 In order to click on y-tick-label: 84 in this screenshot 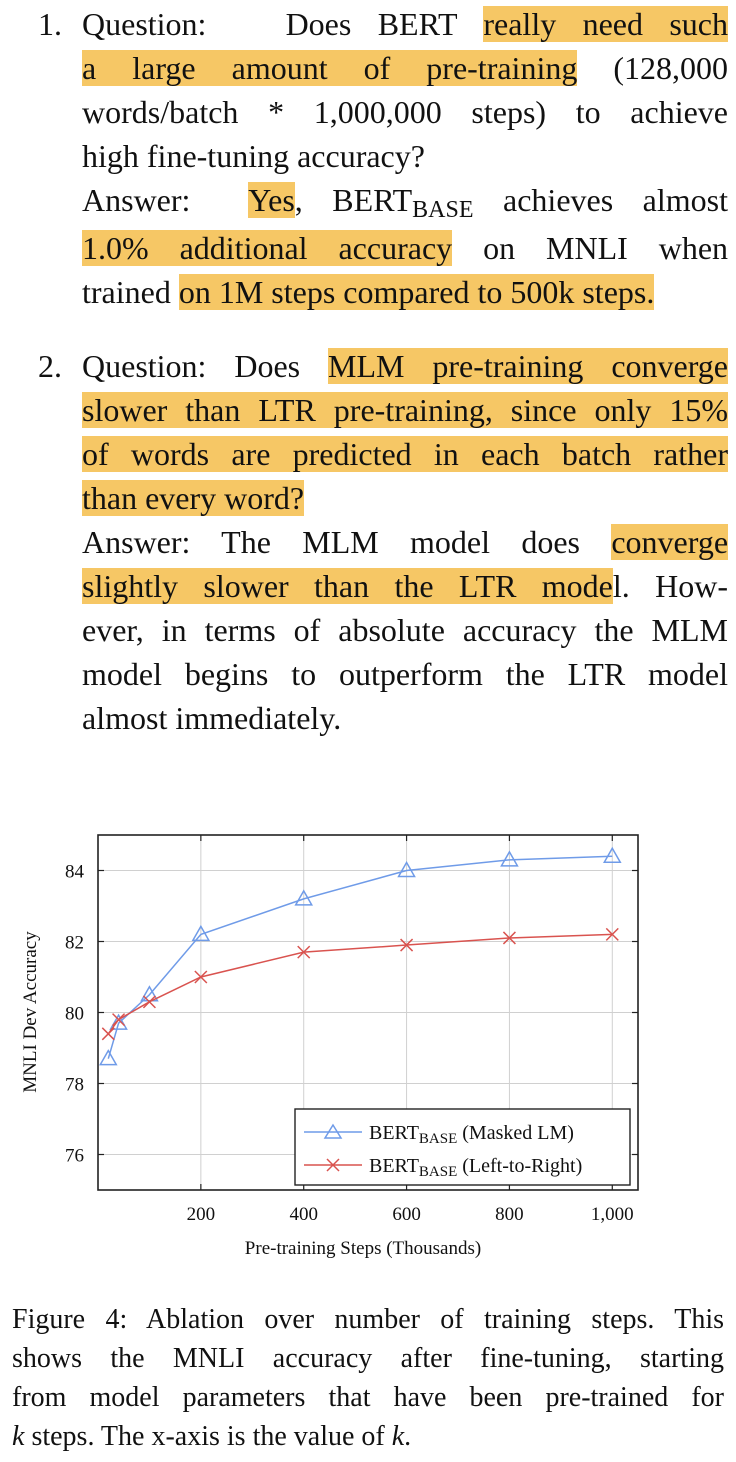, I will do `click(75, 872)`.